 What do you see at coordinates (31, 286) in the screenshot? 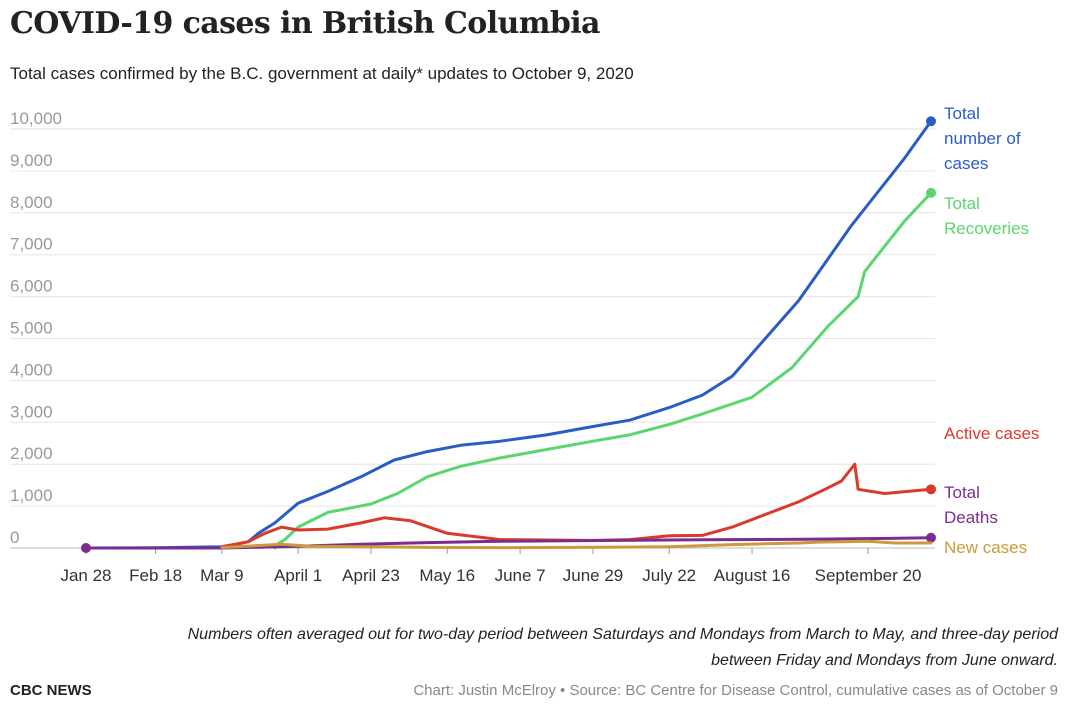
I see `y-tick-label: 6,000` at bounding box center [31, 286].